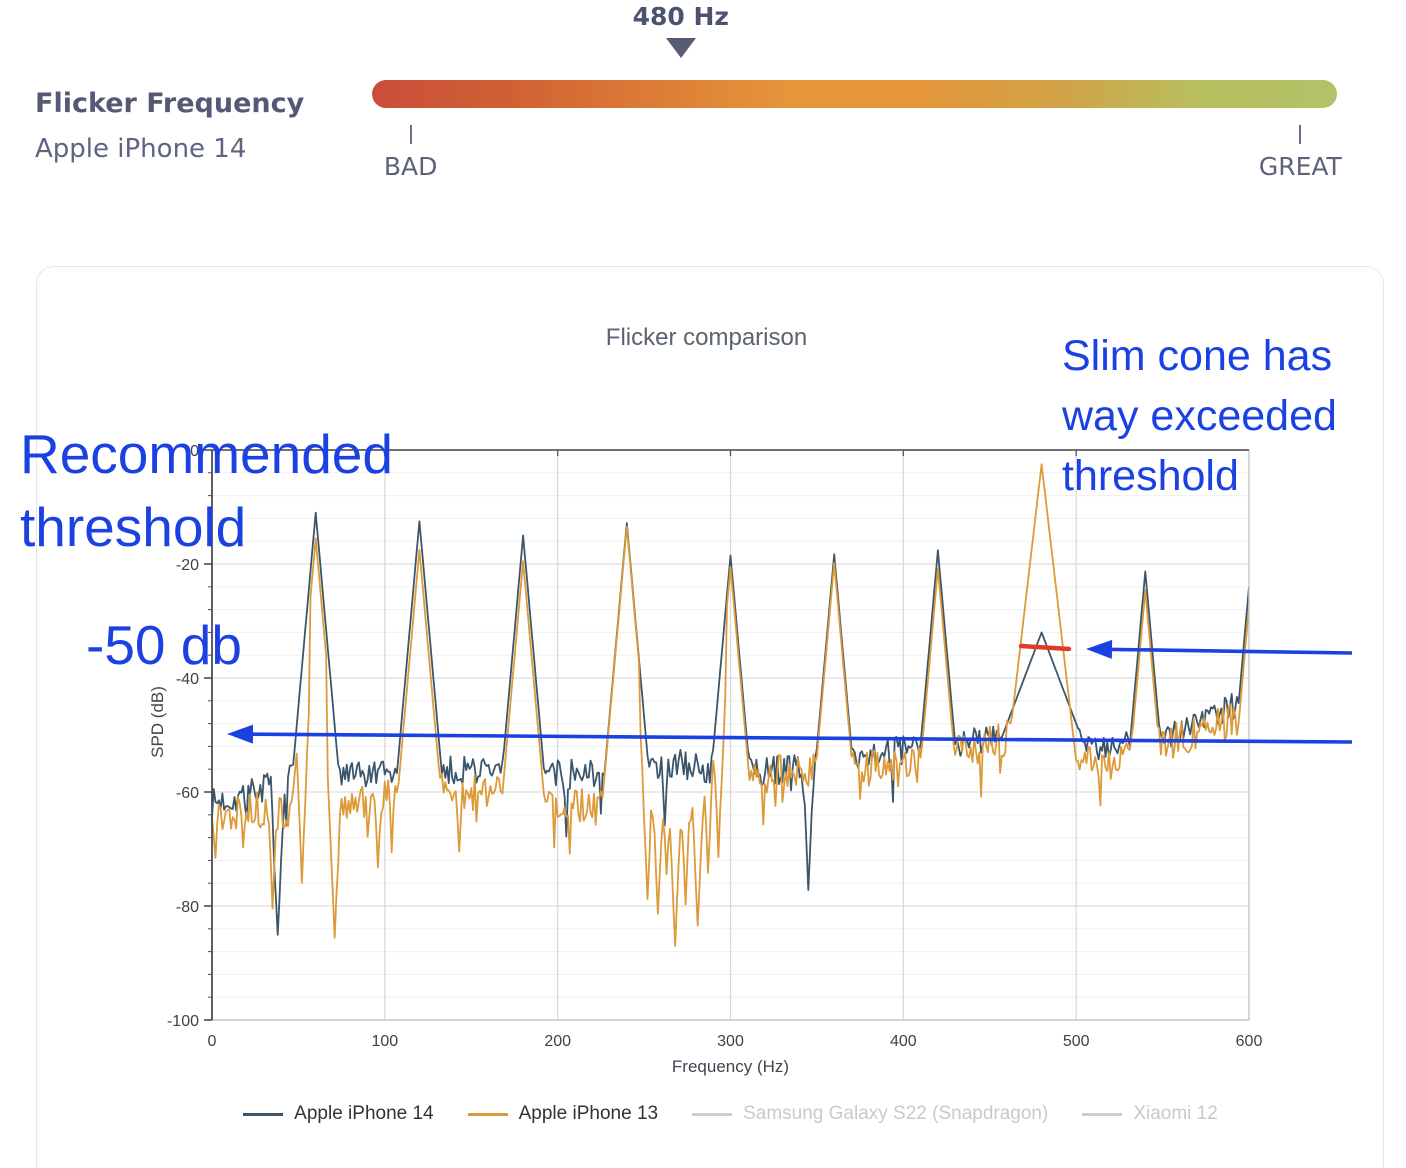 The width and height of the screenshot is (1406, 1168). What do you see at coordinates (557, 1041) in the screenshot?
I see `x-tick-label: 200` at bounding box center [557, 1041].